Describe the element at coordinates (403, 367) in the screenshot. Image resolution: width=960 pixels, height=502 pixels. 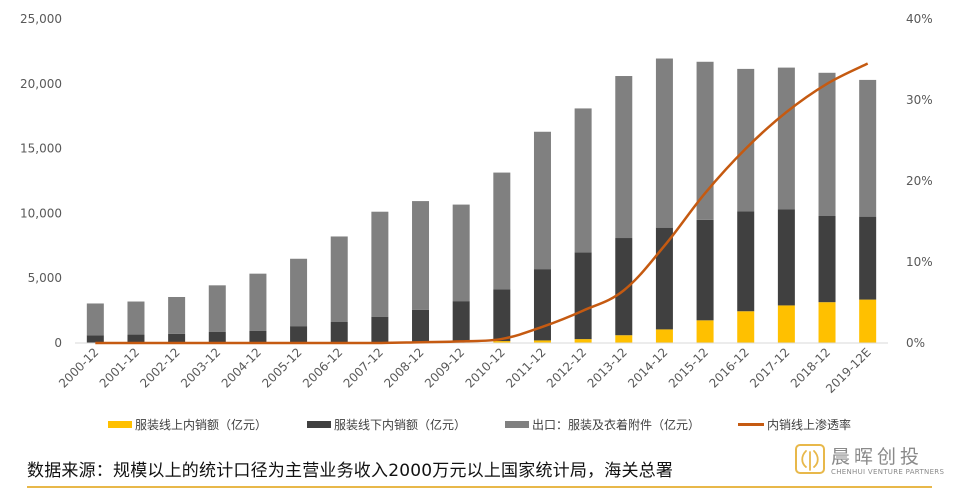
I see `x-axis-tick-label: 2008-12` at that location.